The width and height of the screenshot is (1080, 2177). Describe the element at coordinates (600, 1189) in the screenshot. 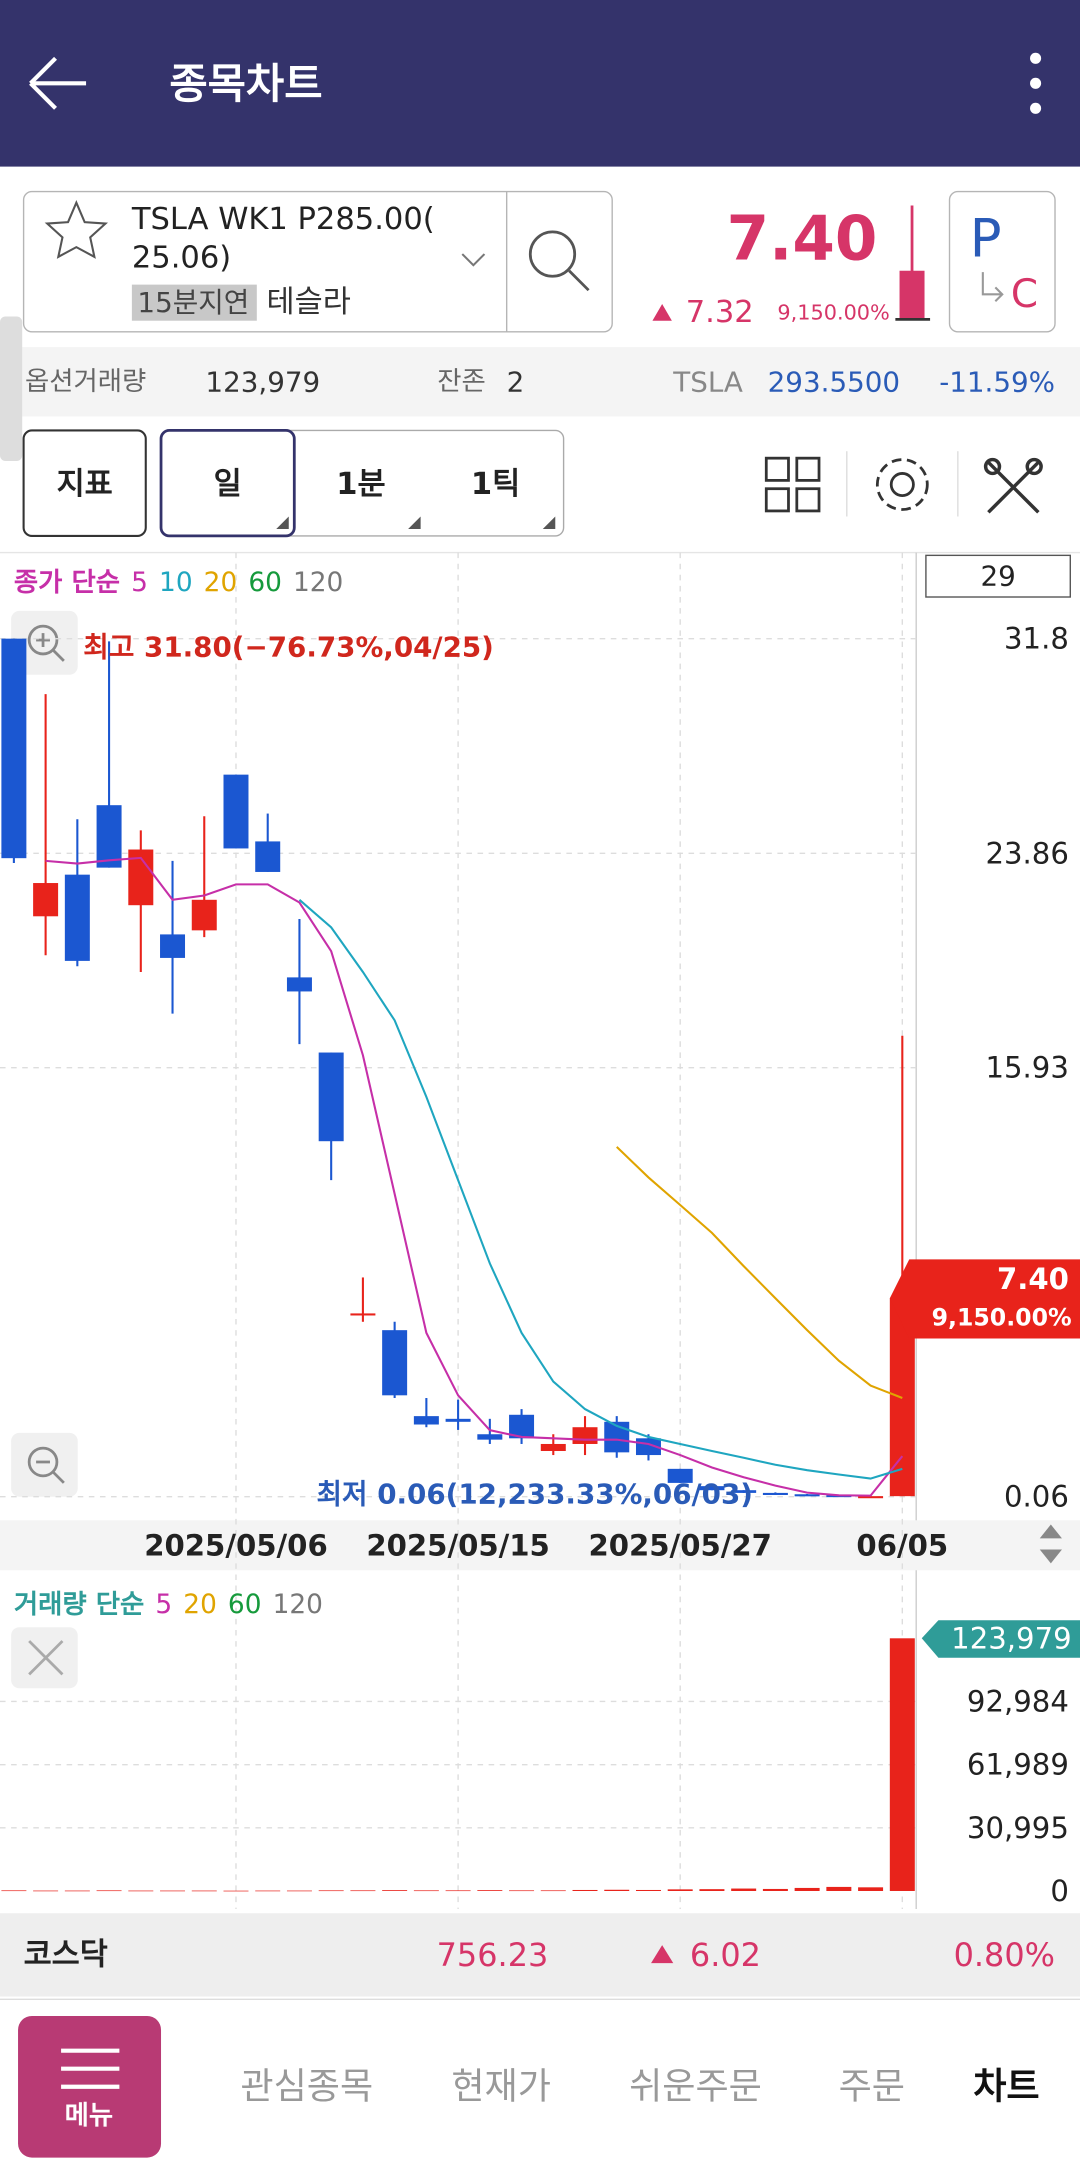

I see `moving-average-line` at that location.